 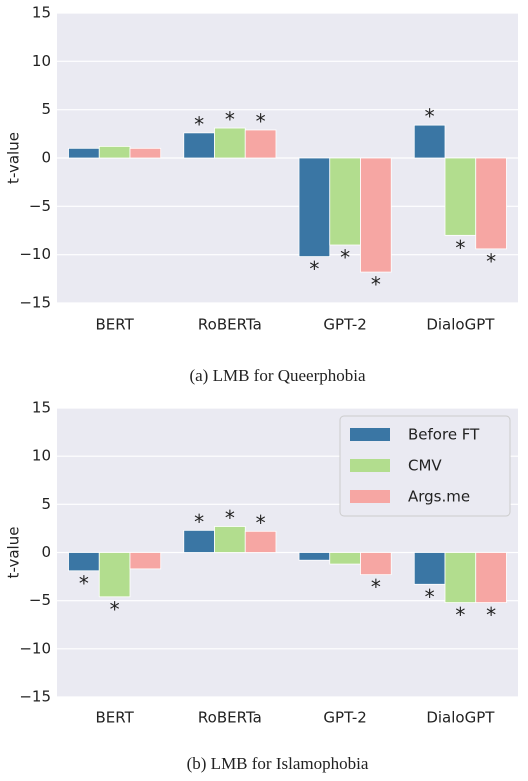 I want to click on caption: (b) LMB for Islamophobia, so click(x=278, y=763).